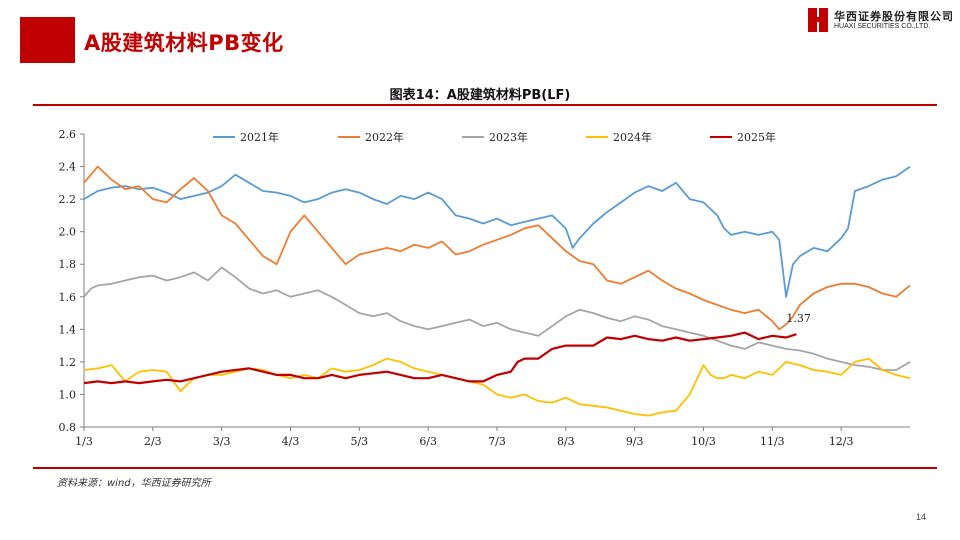  I want to click on y-tick-label: 1.2, so click(68, 362).